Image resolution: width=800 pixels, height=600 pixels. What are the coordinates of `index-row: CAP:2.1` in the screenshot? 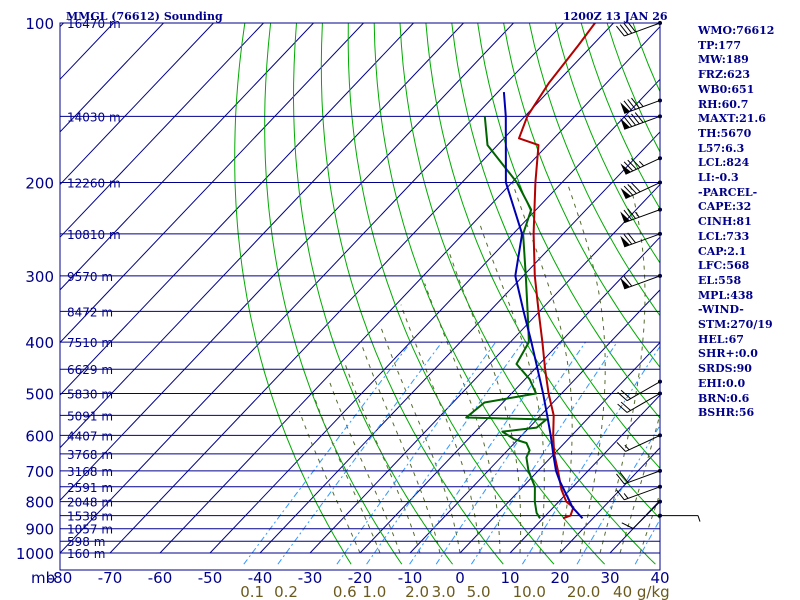 It's located at (722, 251).